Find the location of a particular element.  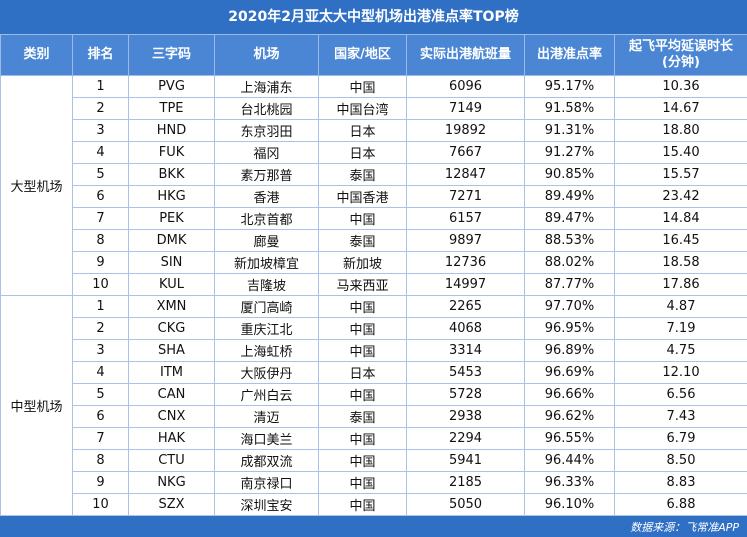

cell: 96.95% is located at coordinates (569, 328).